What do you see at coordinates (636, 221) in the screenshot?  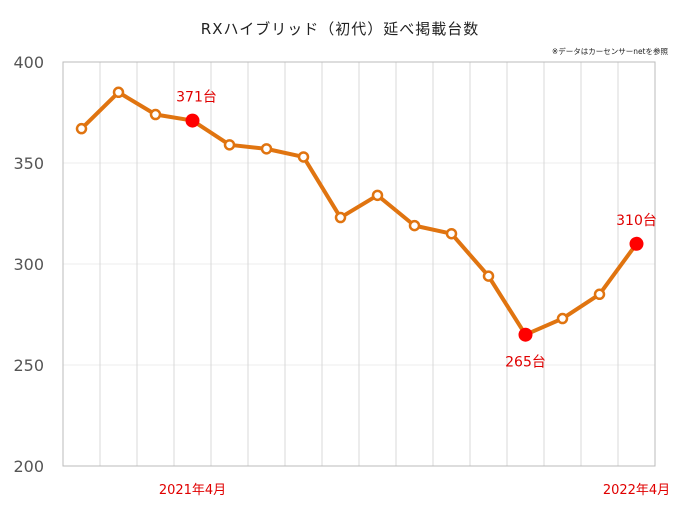 I see `data-label: 310台` at bounding box center [636, 221].